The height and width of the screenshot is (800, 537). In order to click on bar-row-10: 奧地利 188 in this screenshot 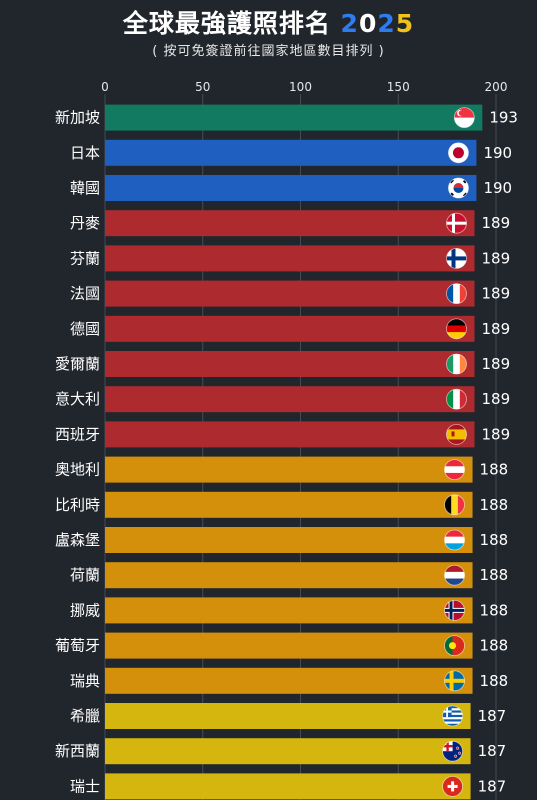, I will do `click(282, 469)`.